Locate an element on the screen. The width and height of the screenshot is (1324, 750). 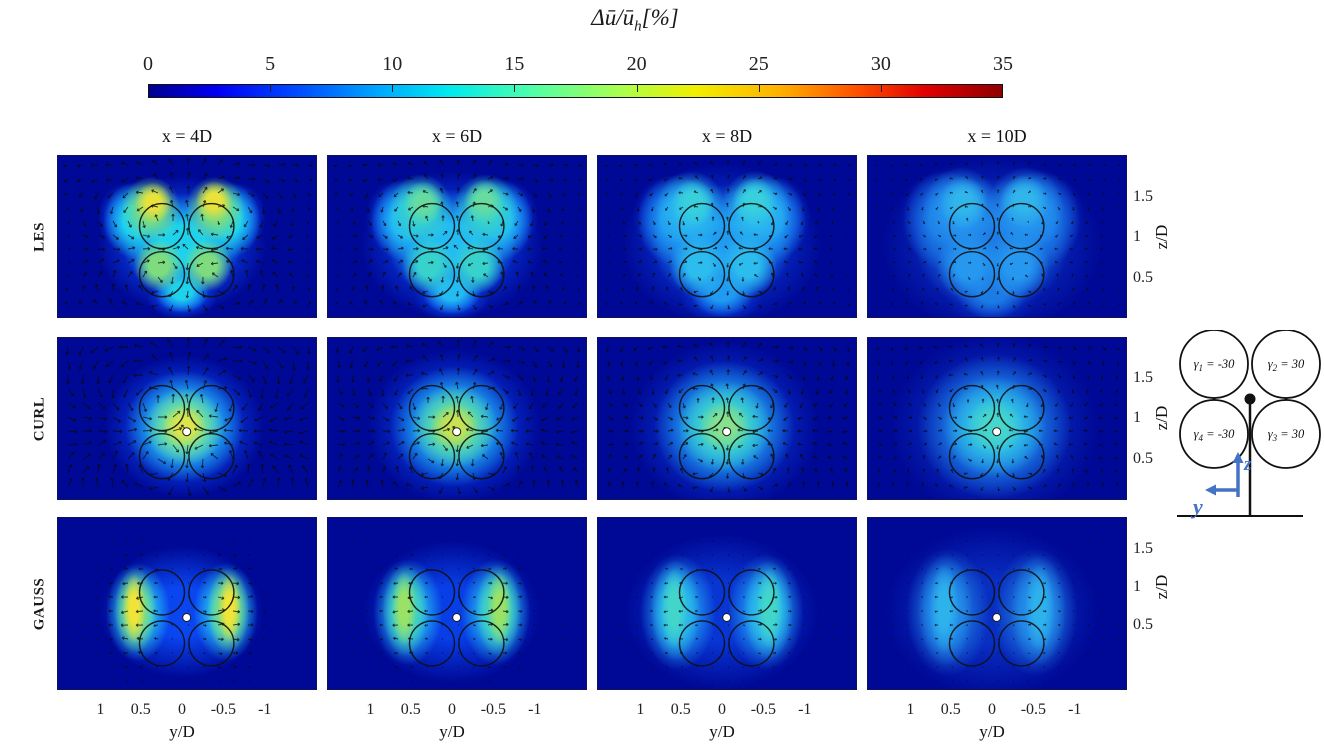
wake-panel-curl-x4d is located at coordinates (187, 418).